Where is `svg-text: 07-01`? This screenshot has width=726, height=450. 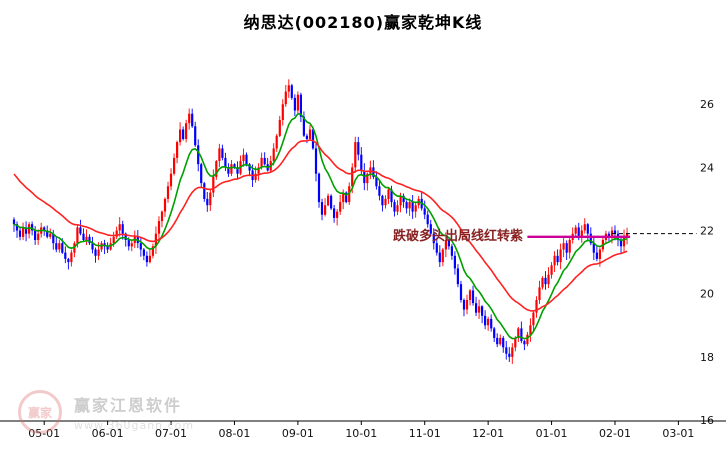
svg-text: 07-01 is located at coordinates (171, 433).